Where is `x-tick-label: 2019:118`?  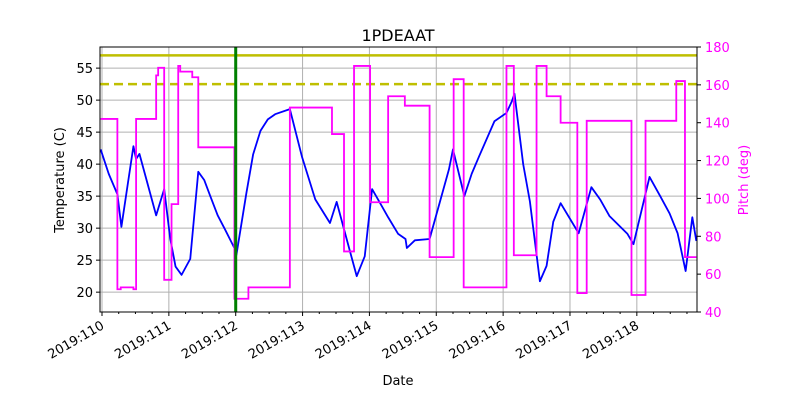
x-tick-label: 2019:118 is located at coordinates (610, 340).